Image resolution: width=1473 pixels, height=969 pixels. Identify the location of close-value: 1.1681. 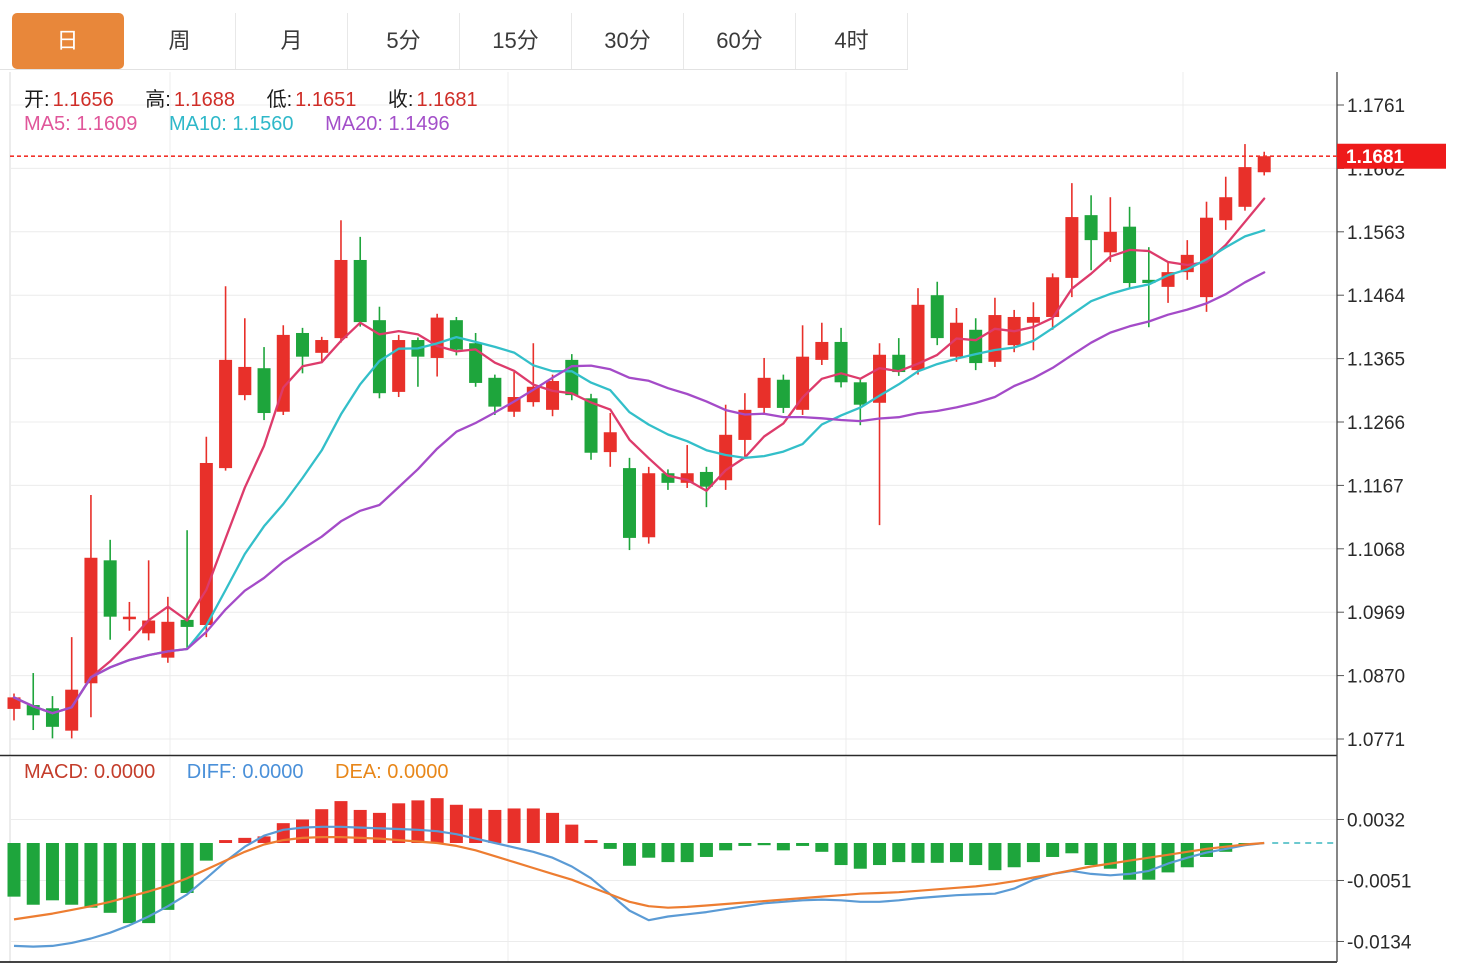
(447, 100).